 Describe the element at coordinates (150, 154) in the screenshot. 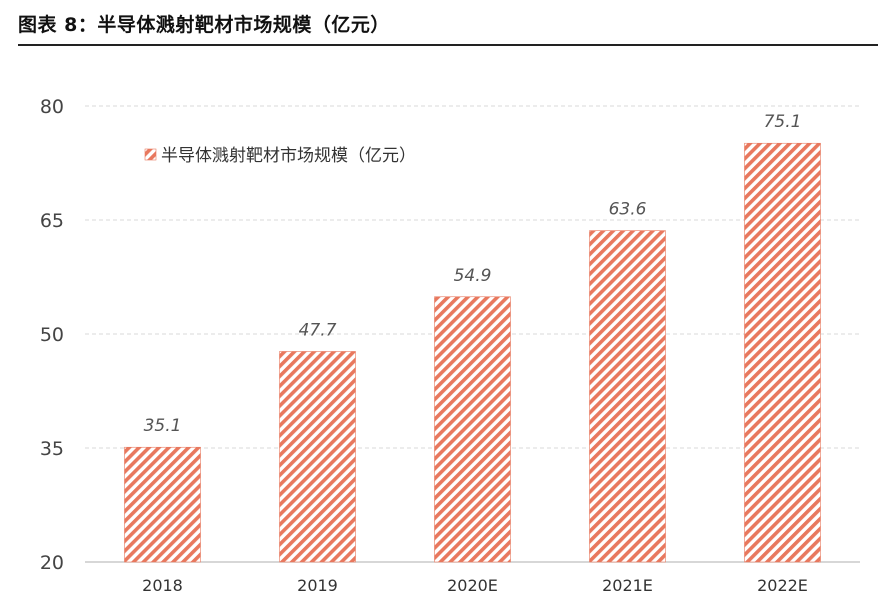

I see `legend-swatch` at that location.